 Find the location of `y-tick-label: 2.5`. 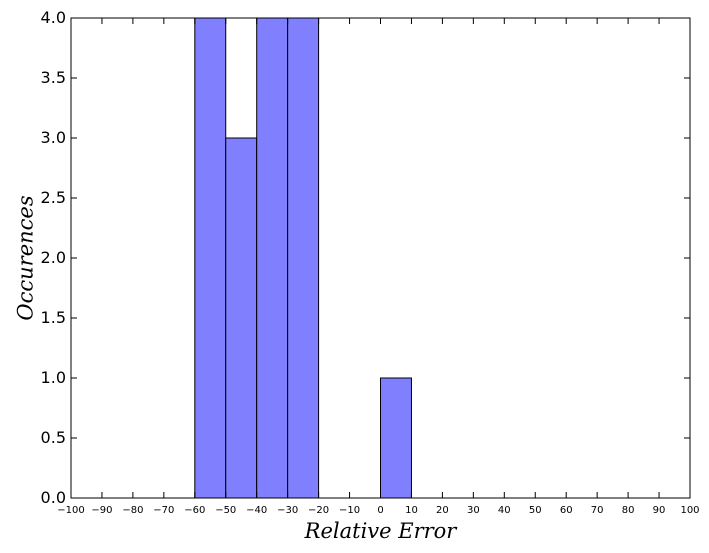

y-tick-label: 2.5 is located at coordinates (53, 197).